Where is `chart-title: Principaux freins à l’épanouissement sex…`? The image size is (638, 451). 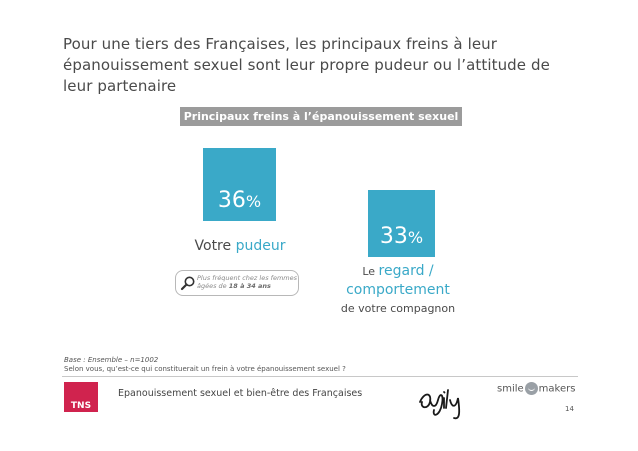
chart-title: Principaux freins à l’épanouissement sex… is located at coordinates (321, 116).